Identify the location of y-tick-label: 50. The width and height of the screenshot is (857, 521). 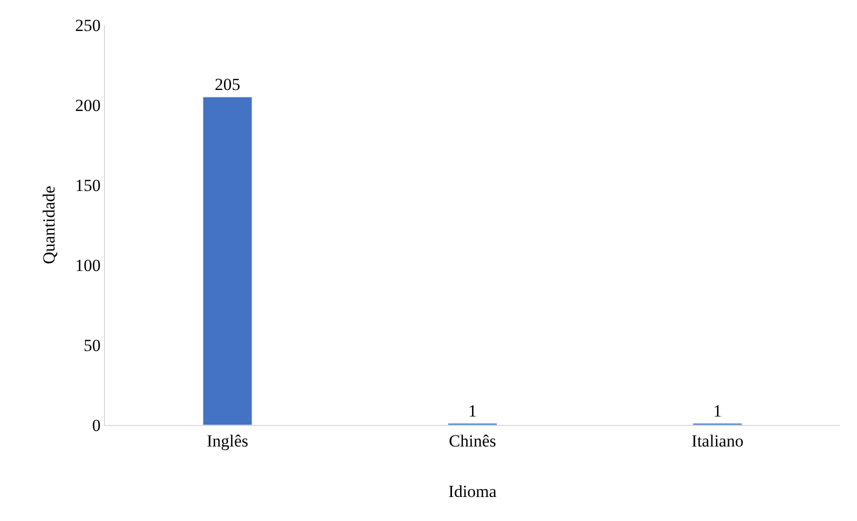
(92, 345).